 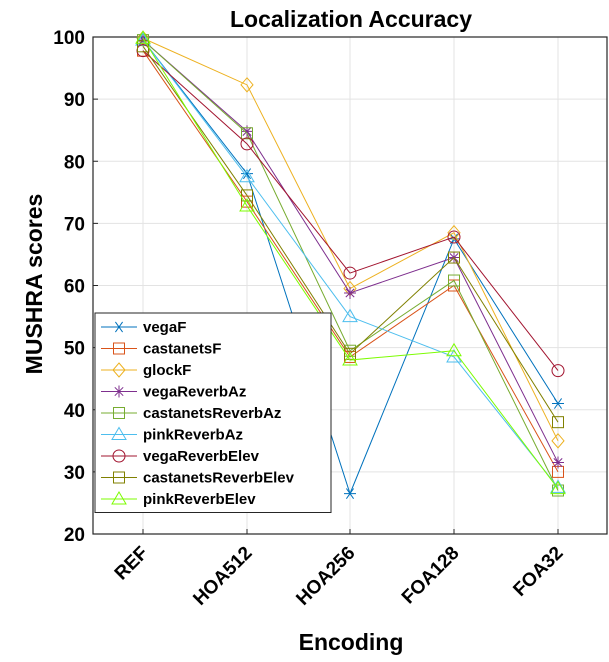 I want to click on legend-label: pinkReverbAz, so click(x=193, y=435).